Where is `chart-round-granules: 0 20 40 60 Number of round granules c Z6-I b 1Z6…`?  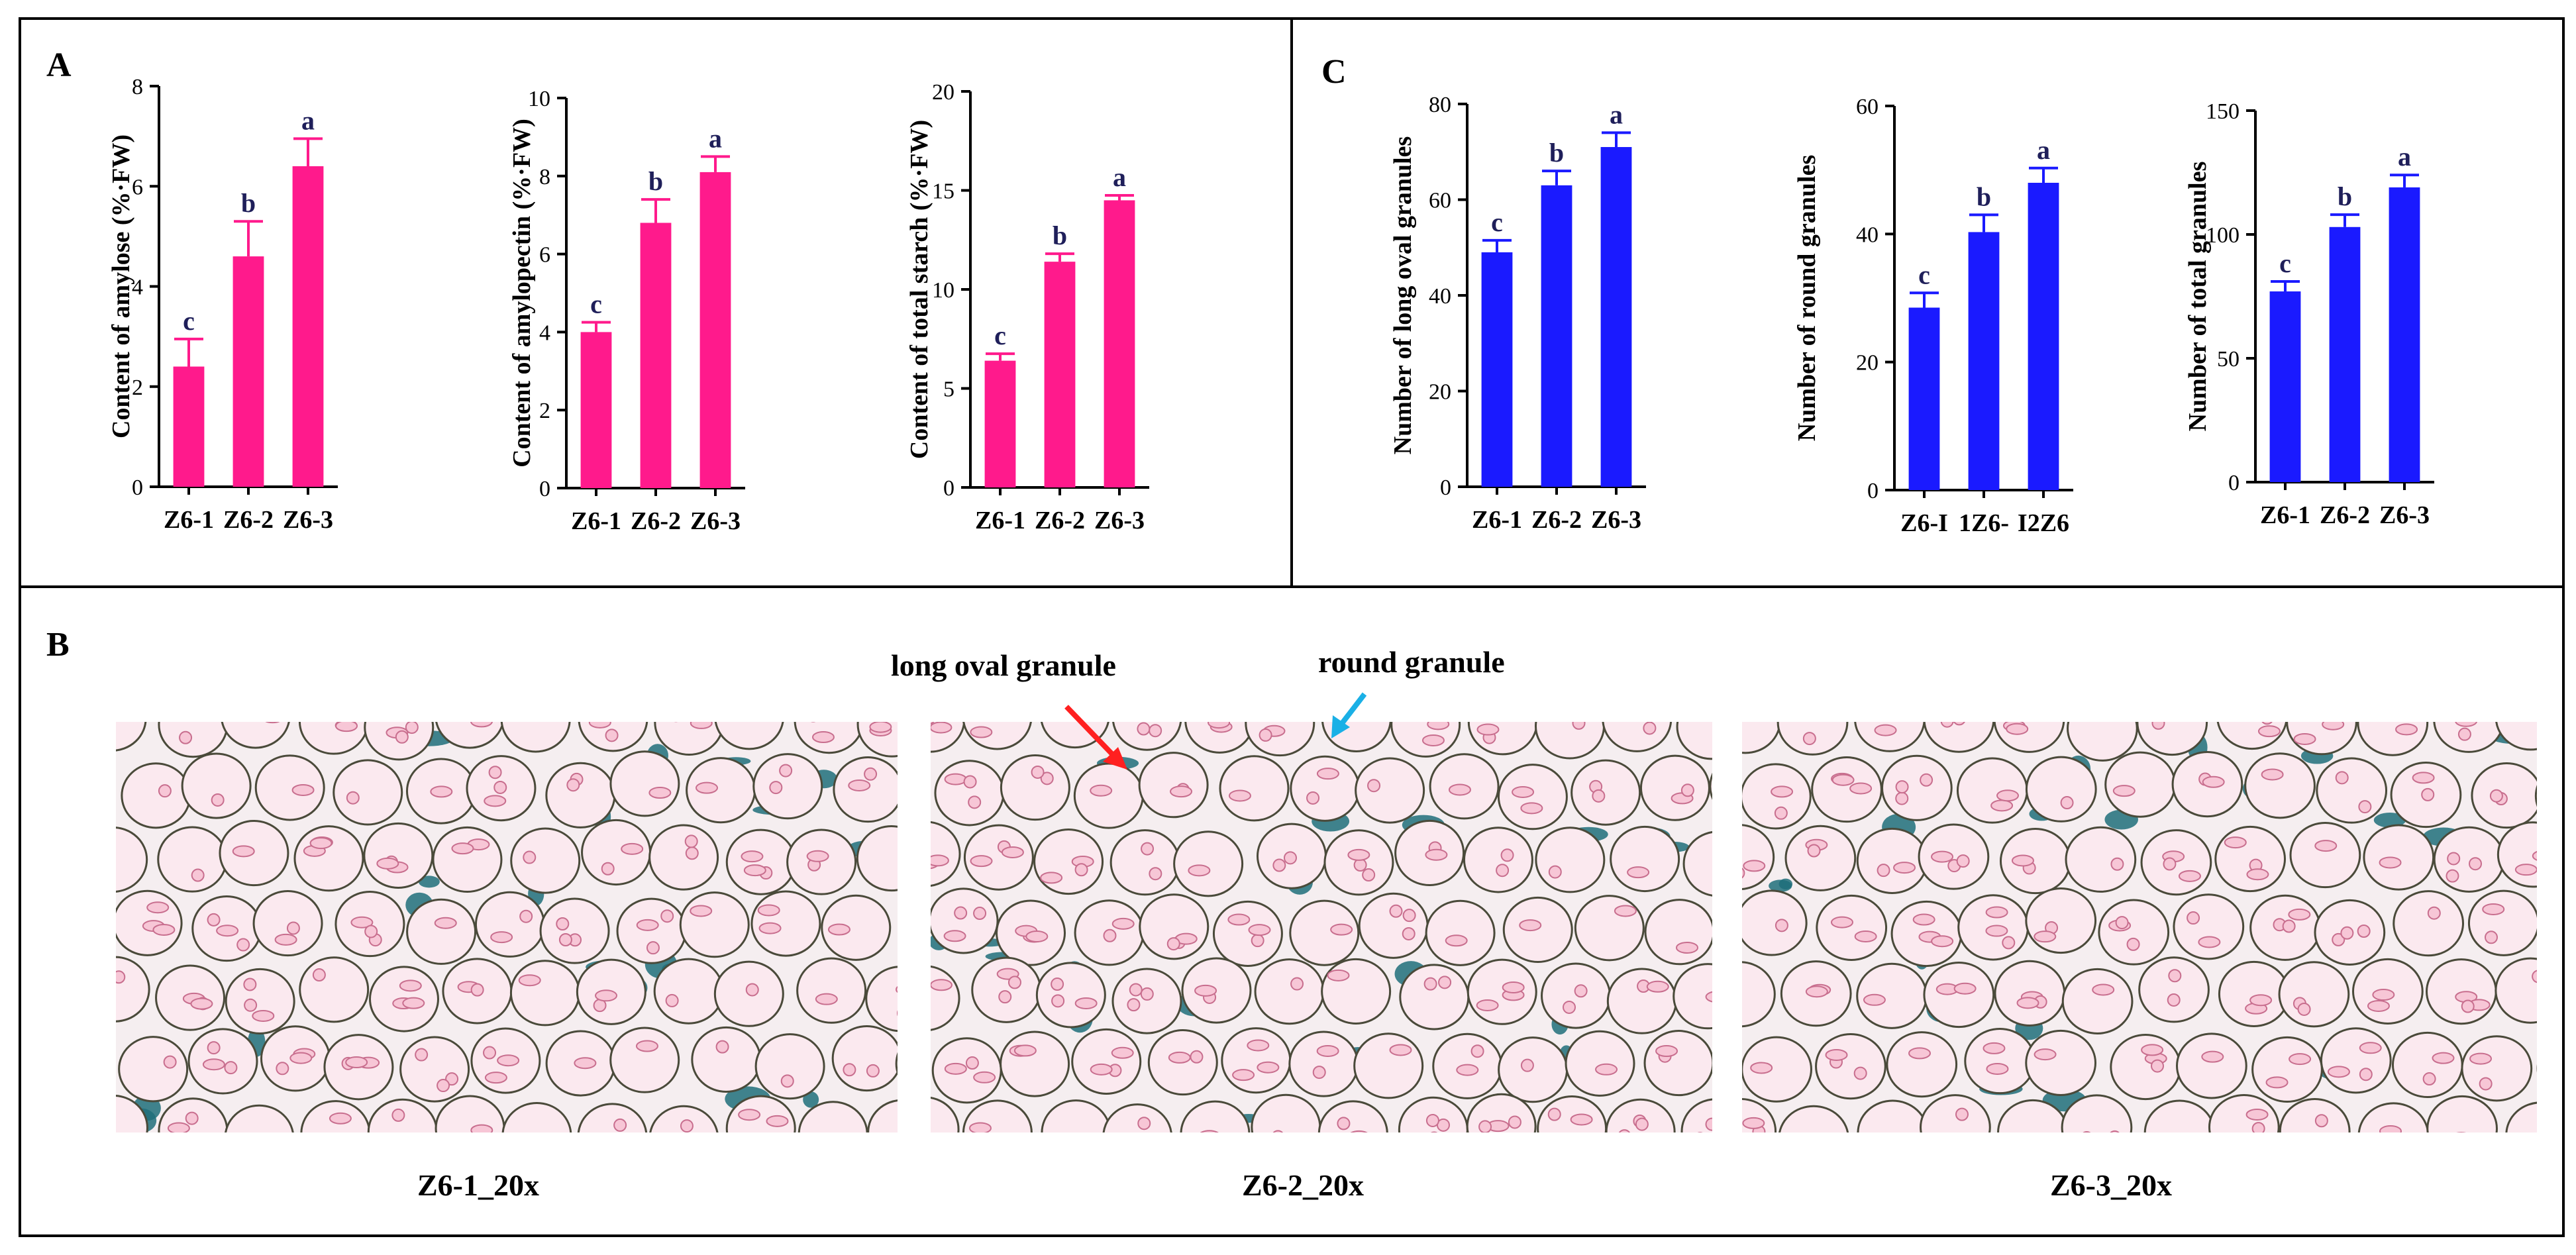
chart-round-granules: 0 20 40 60 Number of round granules c Z6-I b 1Z6… is located at coordinates (1933, 316).